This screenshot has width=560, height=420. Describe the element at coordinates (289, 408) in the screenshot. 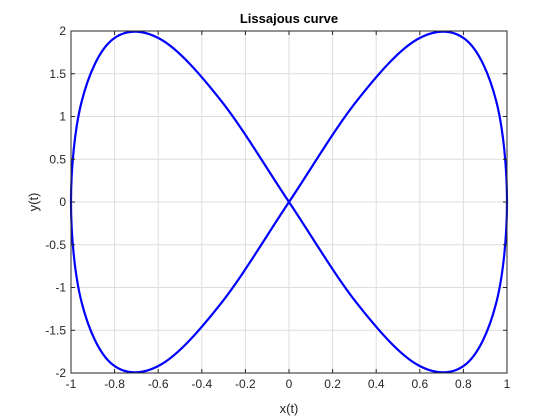

I see `x-axis-label: x(t)` at that location.